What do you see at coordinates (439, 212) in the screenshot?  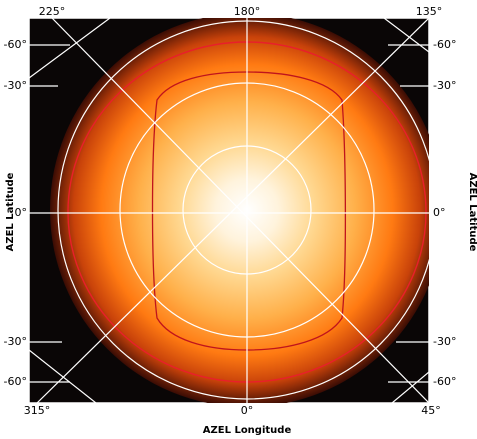 I see `right-tick-label: 0°` at bounding box center [439, 212].